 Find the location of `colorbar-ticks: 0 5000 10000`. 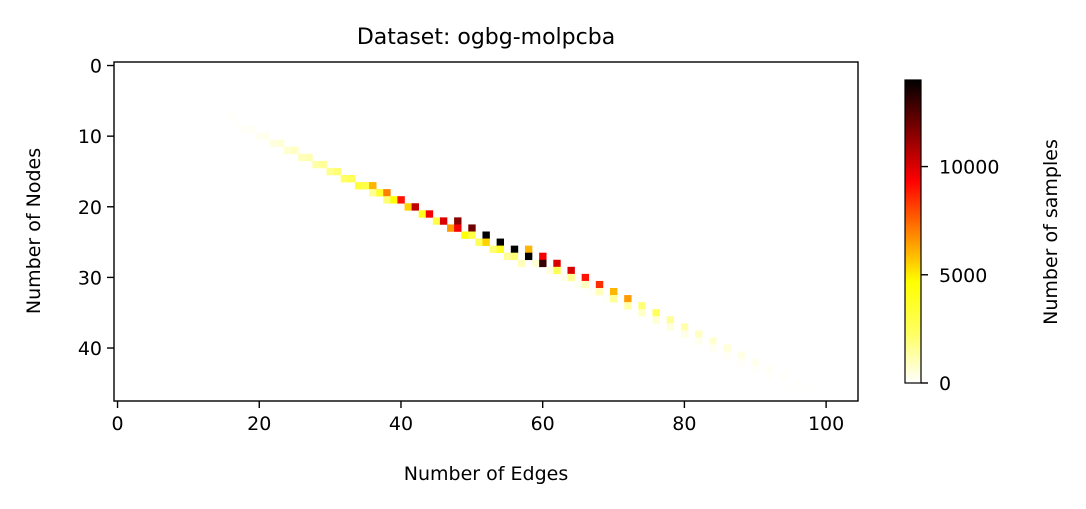

colorbar-ticks: 0 5000 10000 is located at coordinates (960, 276).